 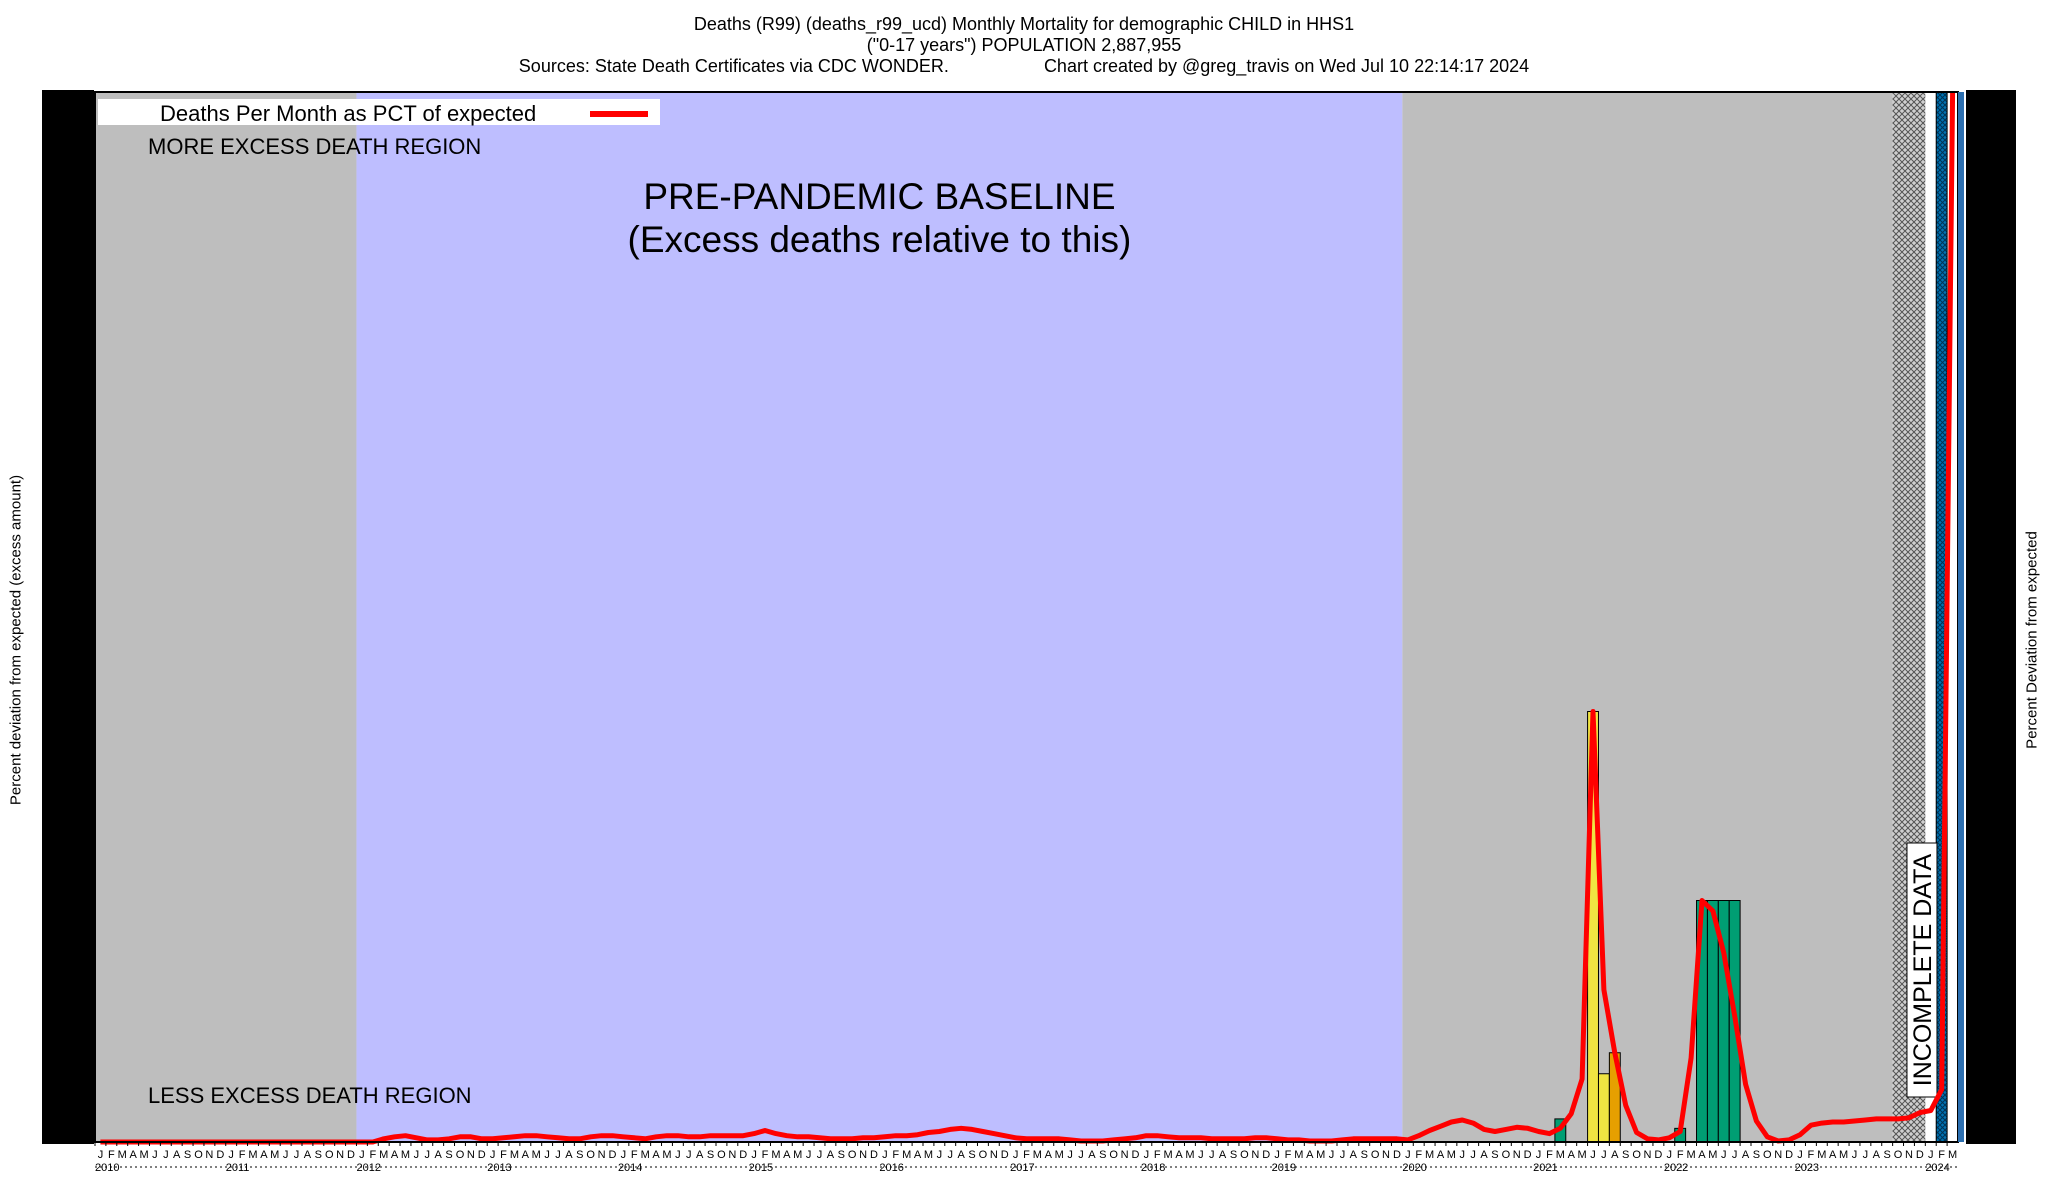 I want to click on x-tick-label-year: 2022, so click(x=1676, y=1168).